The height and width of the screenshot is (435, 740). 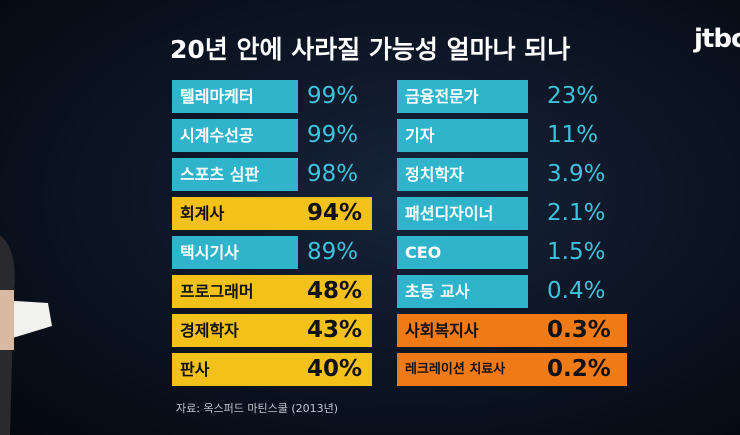 What do you see at coordinates (442, 96) in the screenshot?
I see `item-label: 금융전문가` at bounding box center [442, 96].